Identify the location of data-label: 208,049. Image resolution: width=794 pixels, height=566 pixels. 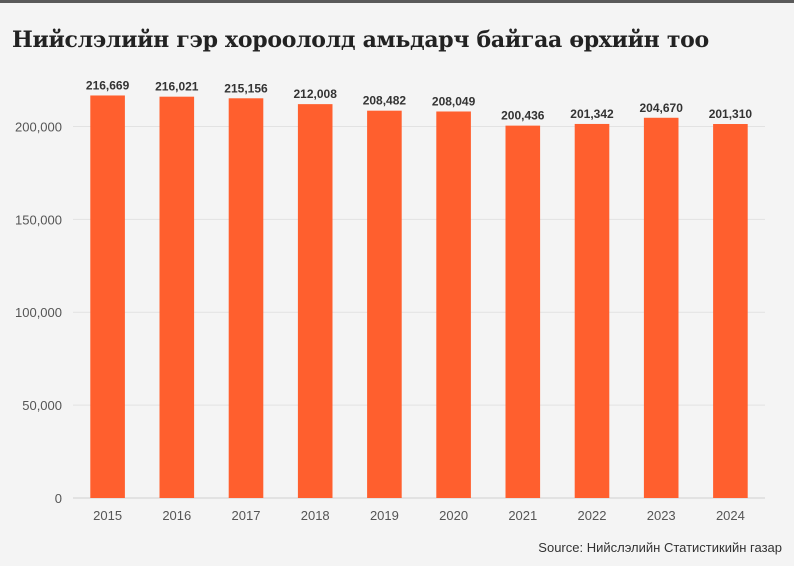
(454, 101).